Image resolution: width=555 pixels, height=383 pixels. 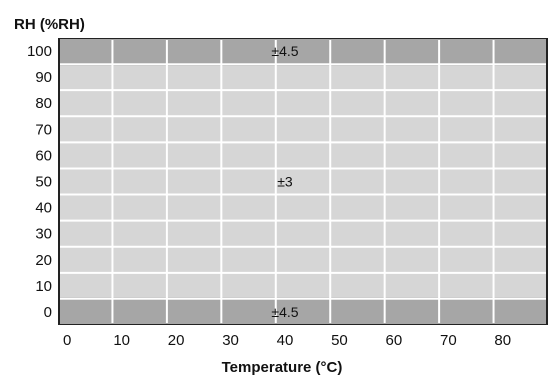 I want to click on x-axis-title: Temperature (°C), so click(x=282, y=367).